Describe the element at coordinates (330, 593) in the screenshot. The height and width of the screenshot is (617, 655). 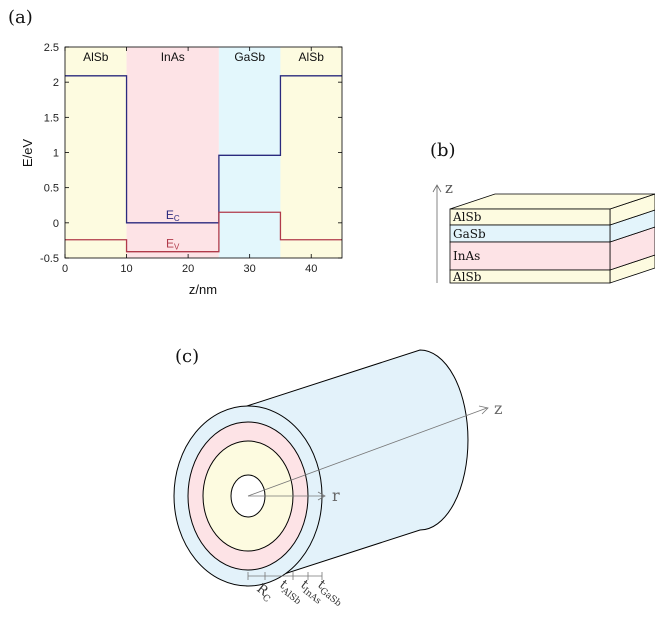
I see `dimension-label-tgasb: tGaSb` at that location.